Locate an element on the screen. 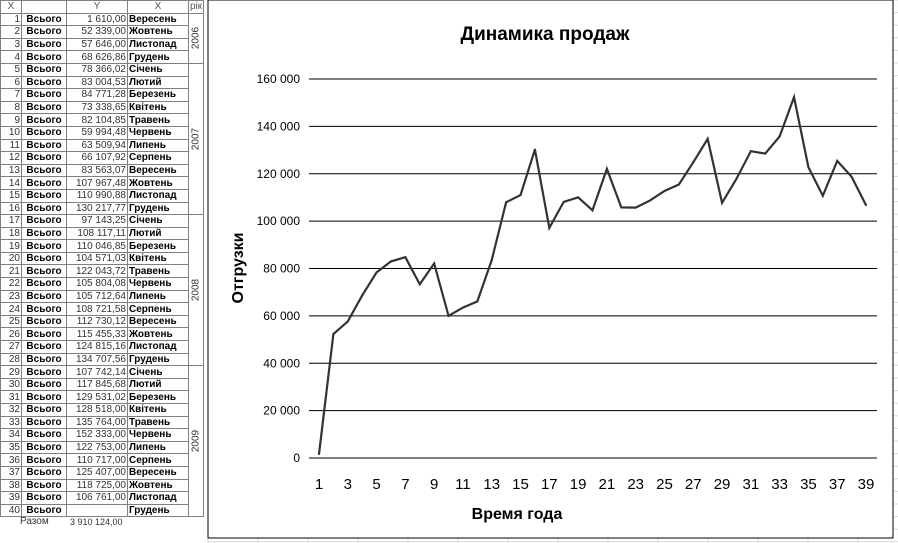  x-tick-label: 23 is located at coordinates (635, 484).